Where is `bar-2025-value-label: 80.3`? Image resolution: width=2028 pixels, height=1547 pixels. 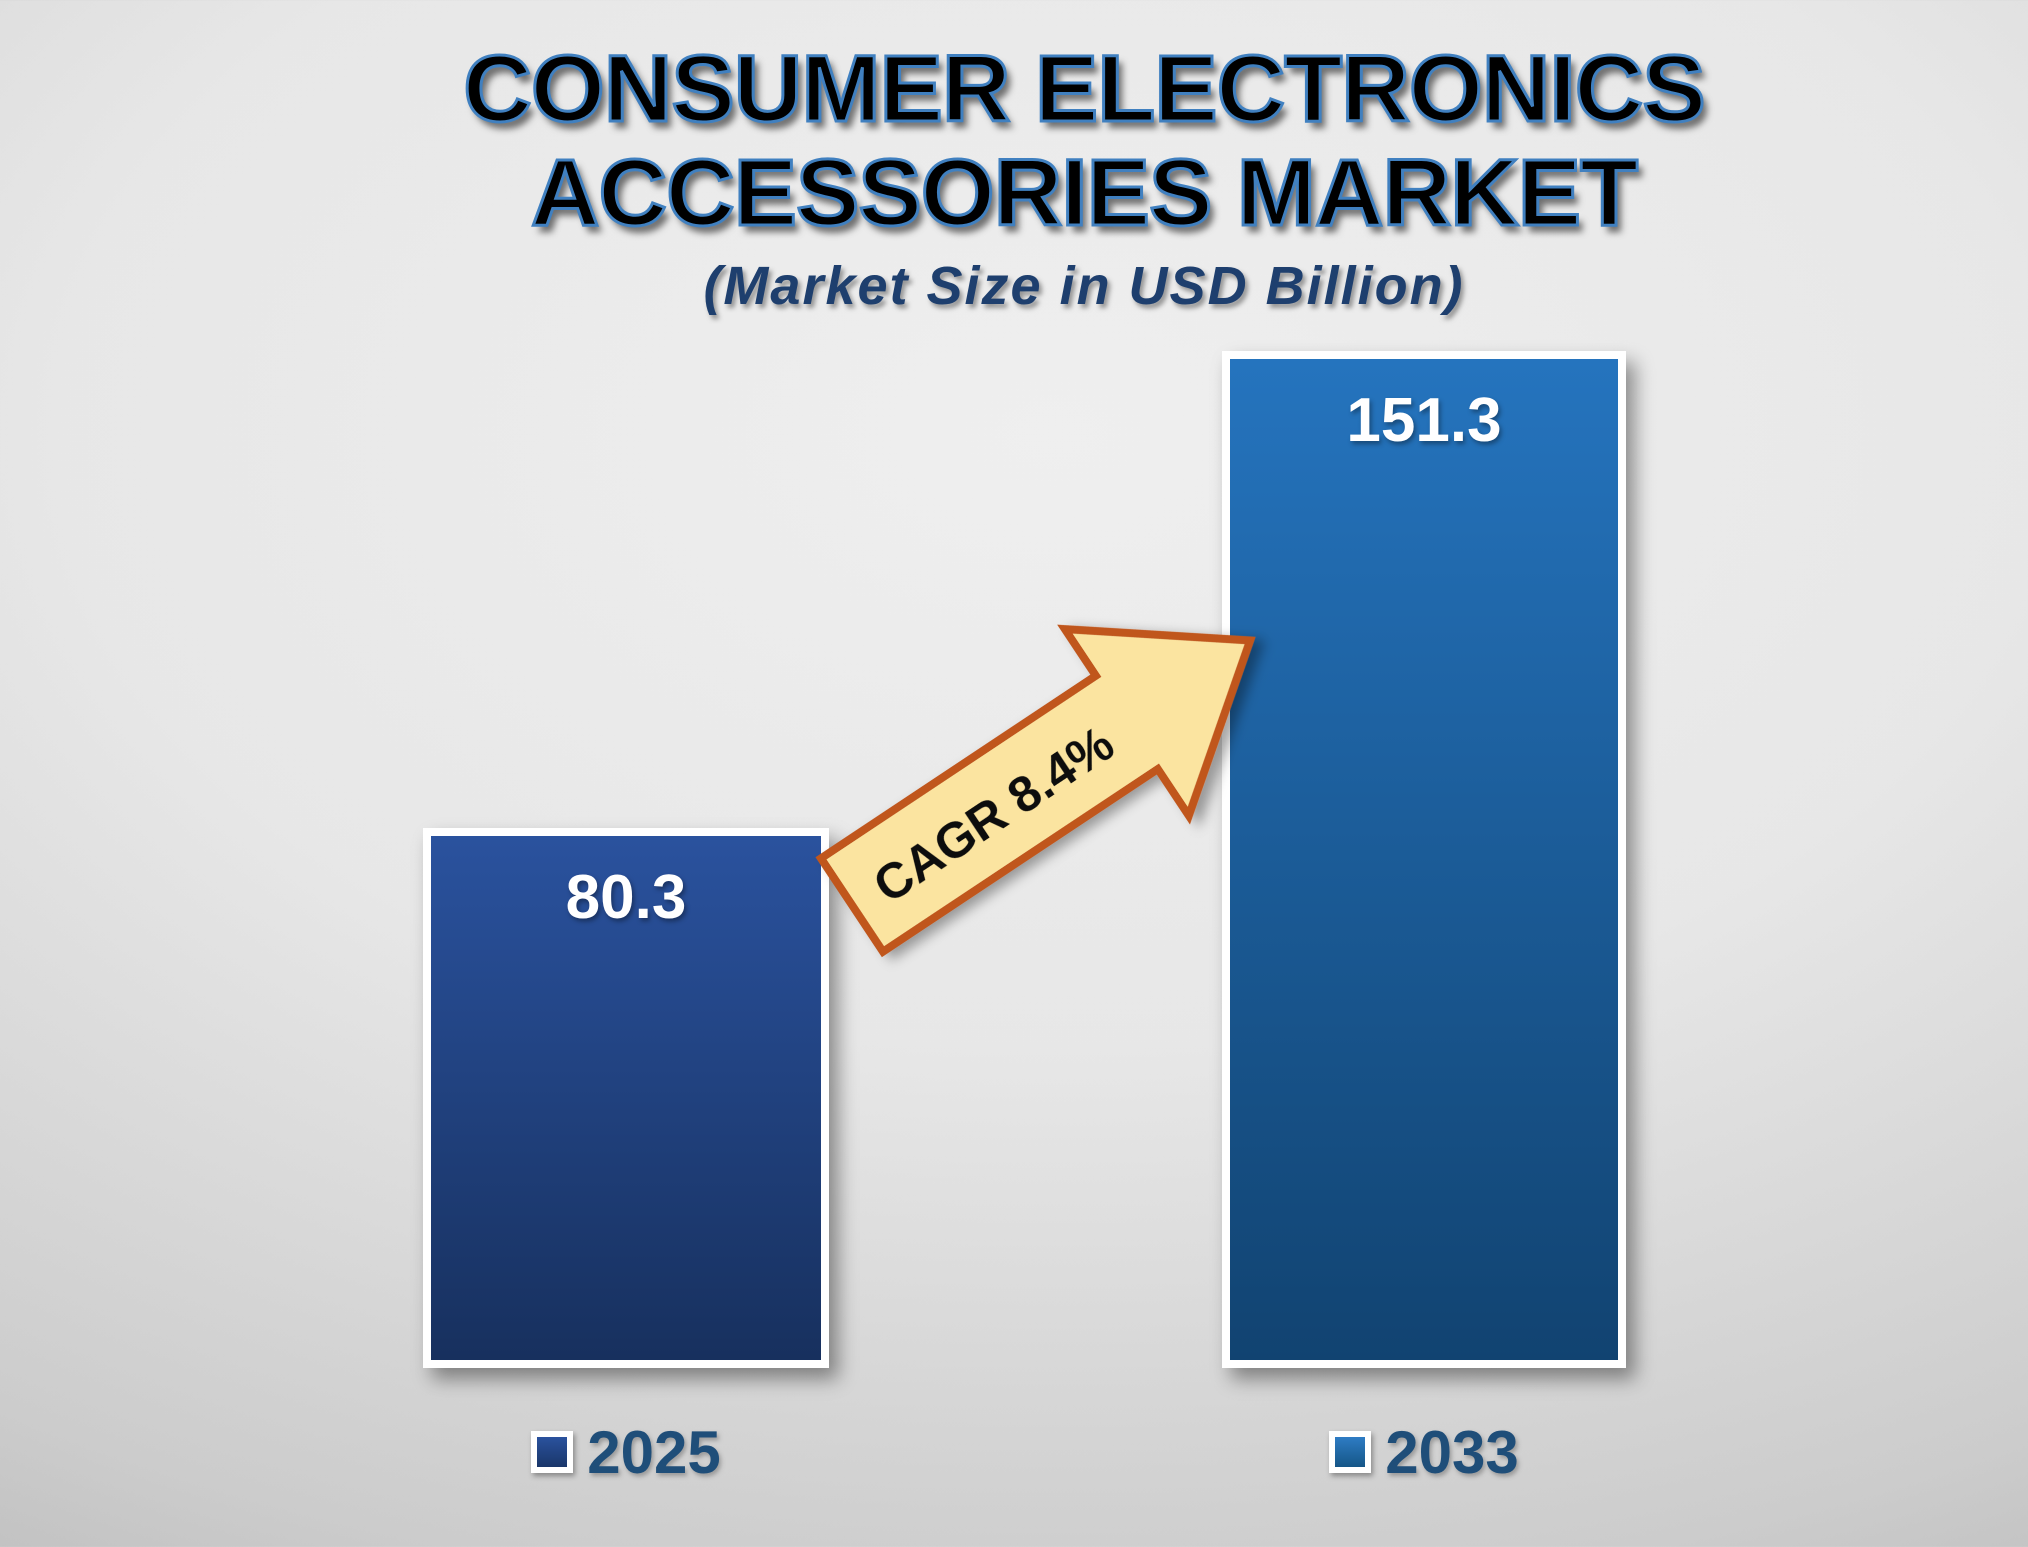 bar-2025-value-label: 80.3 is located at coordinates (626, 897).